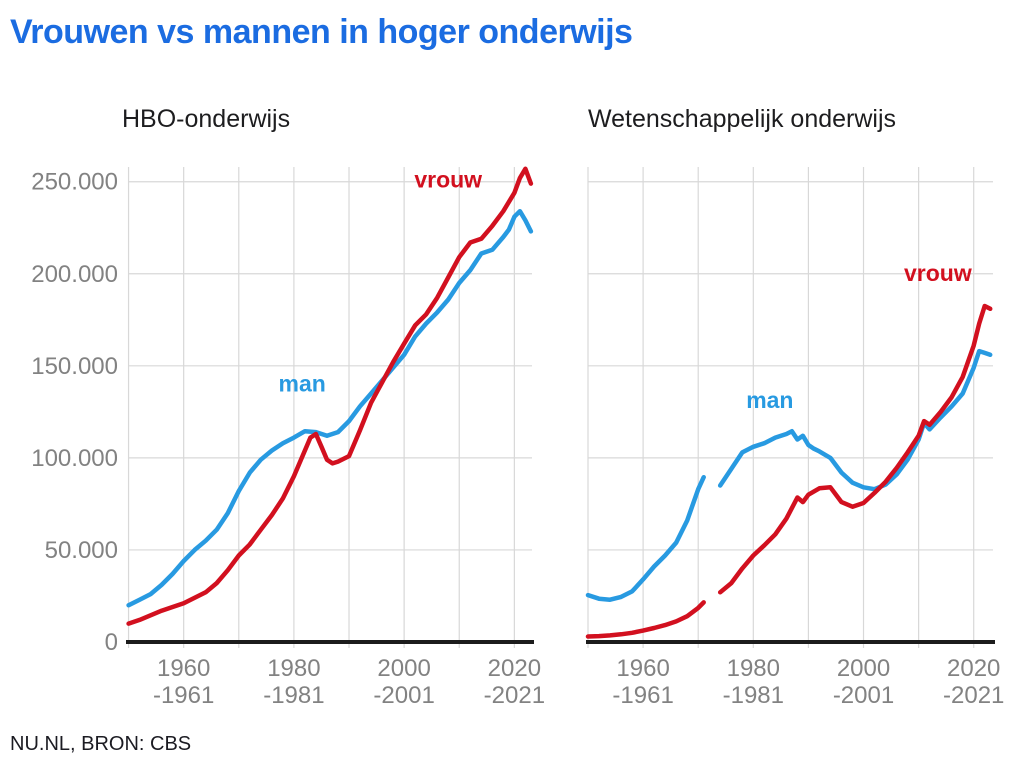 The height and width of the screenshot is (768, 1024). I want to click on wo-vrouw-series-label: vrouw, so click(938, 273).